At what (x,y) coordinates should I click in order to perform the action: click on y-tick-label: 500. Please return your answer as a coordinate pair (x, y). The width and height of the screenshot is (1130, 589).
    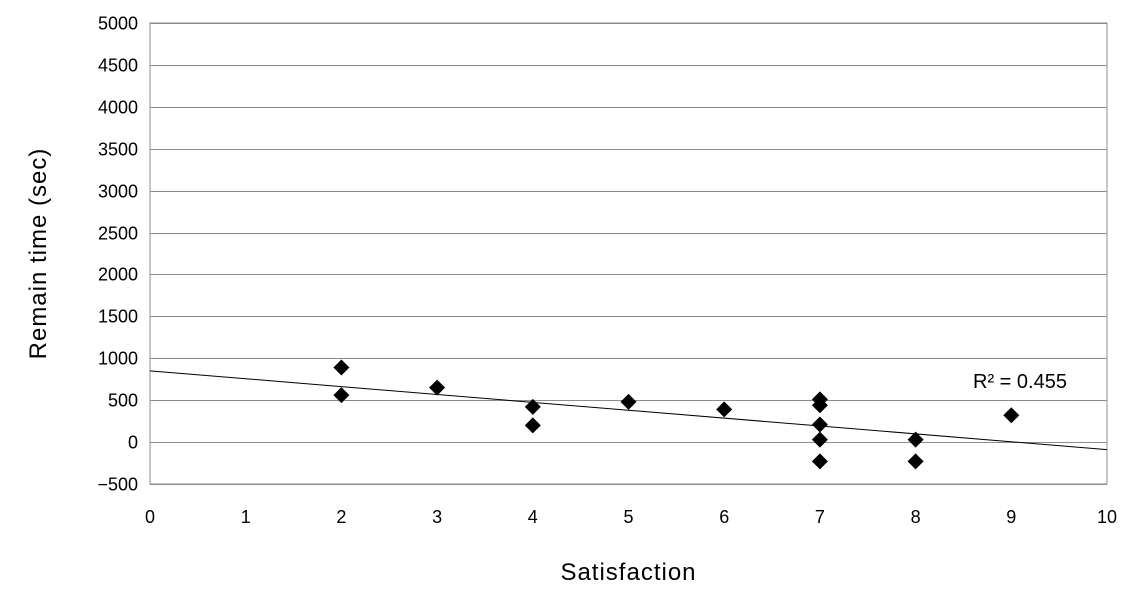
    Looking at the image, I should click on (123, 401).